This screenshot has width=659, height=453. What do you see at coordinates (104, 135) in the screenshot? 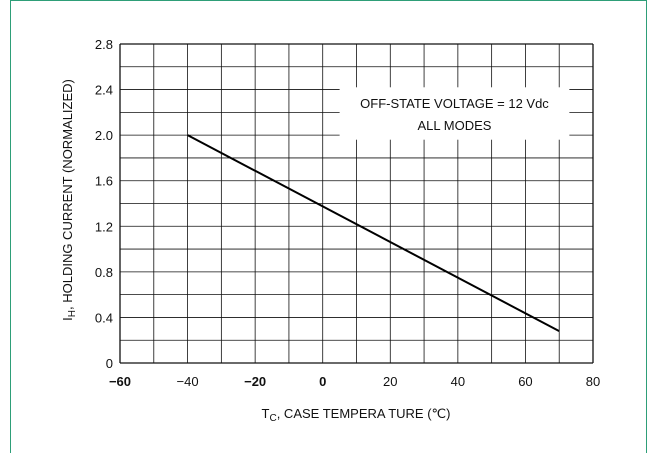
I see `y-tick-label: 2.0` at bounding box center [104, 135].